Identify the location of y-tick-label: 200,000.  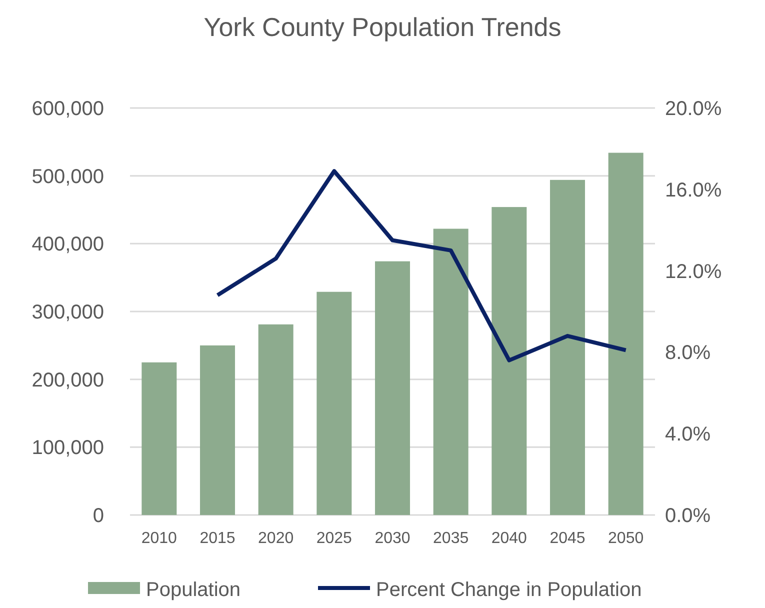
(68, 380).